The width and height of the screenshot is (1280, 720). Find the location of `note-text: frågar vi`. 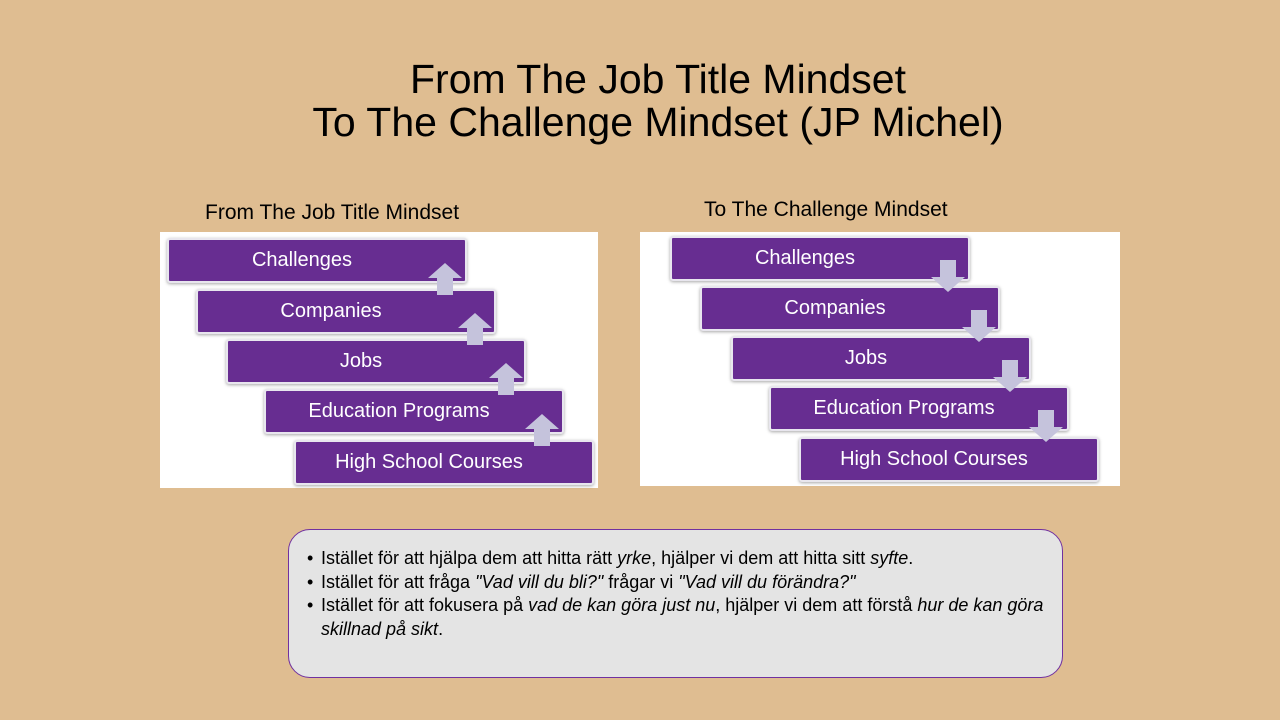

note-text: frågar vi is located at coordinates (641, 581).